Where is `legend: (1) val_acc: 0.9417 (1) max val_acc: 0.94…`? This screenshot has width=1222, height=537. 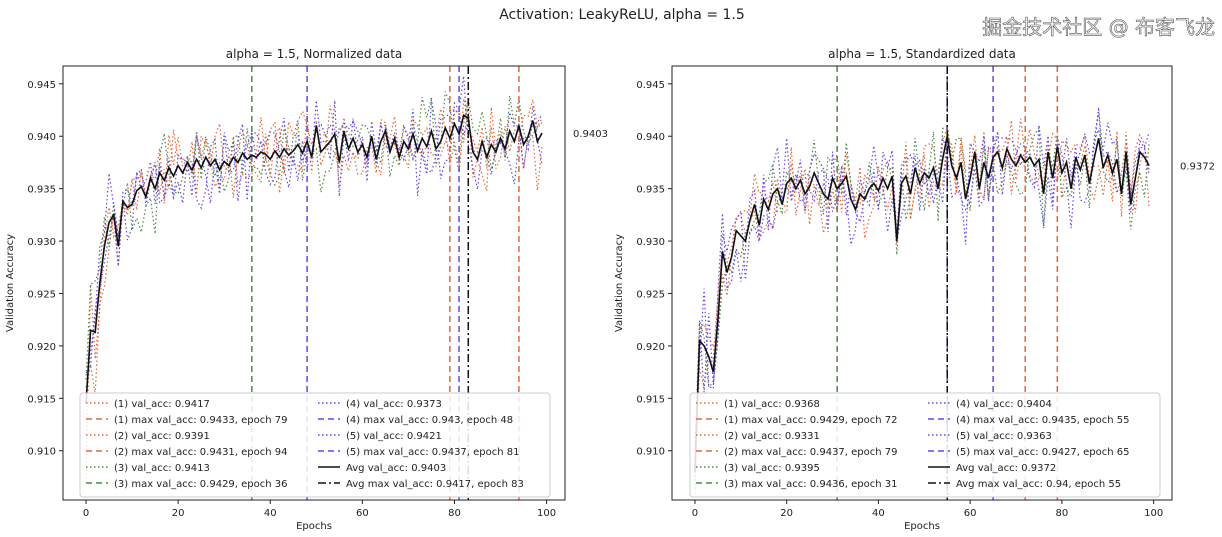
legend: (1) val_acc: 0.9417 (1) max val_acc: 0.94… is located at coordinates (315, 445).